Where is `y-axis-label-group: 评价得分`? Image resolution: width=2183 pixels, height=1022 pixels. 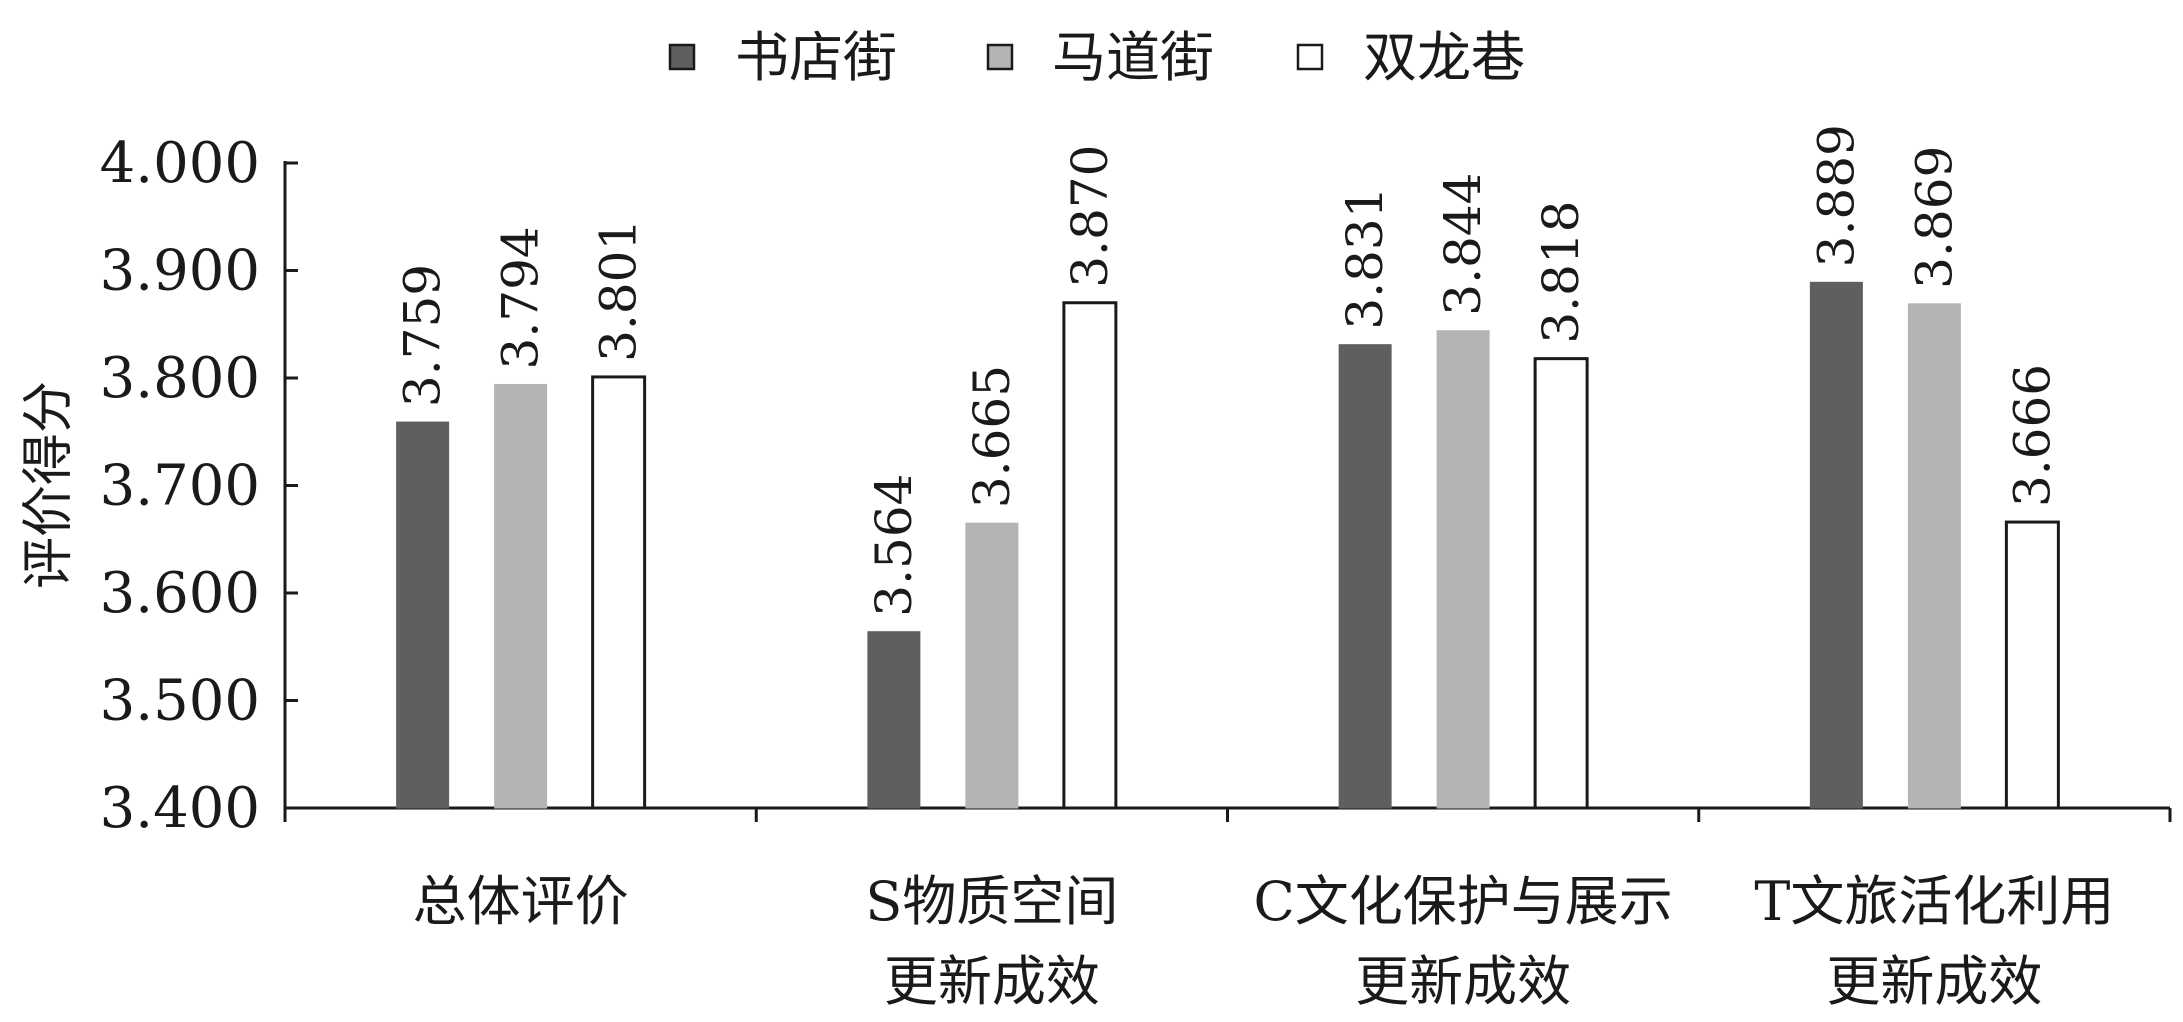 y-axis-label-group: 评价得分 is located at coordinates (49, 485).